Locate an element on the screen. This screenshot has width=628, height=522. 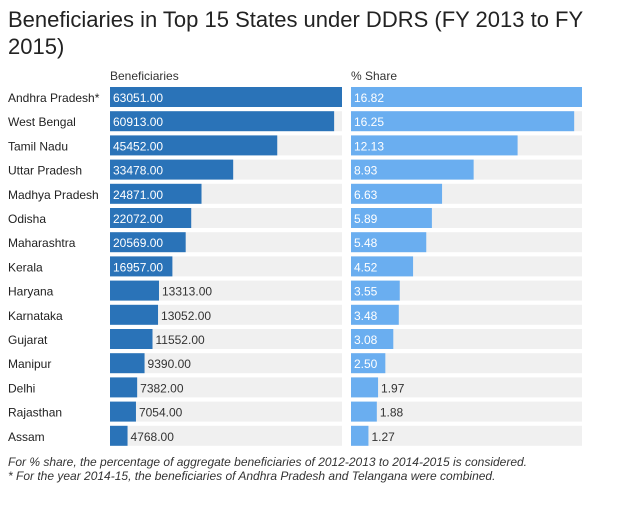
data-label-beneficiaries: 60913.00 is located at coordinates (138, 122).